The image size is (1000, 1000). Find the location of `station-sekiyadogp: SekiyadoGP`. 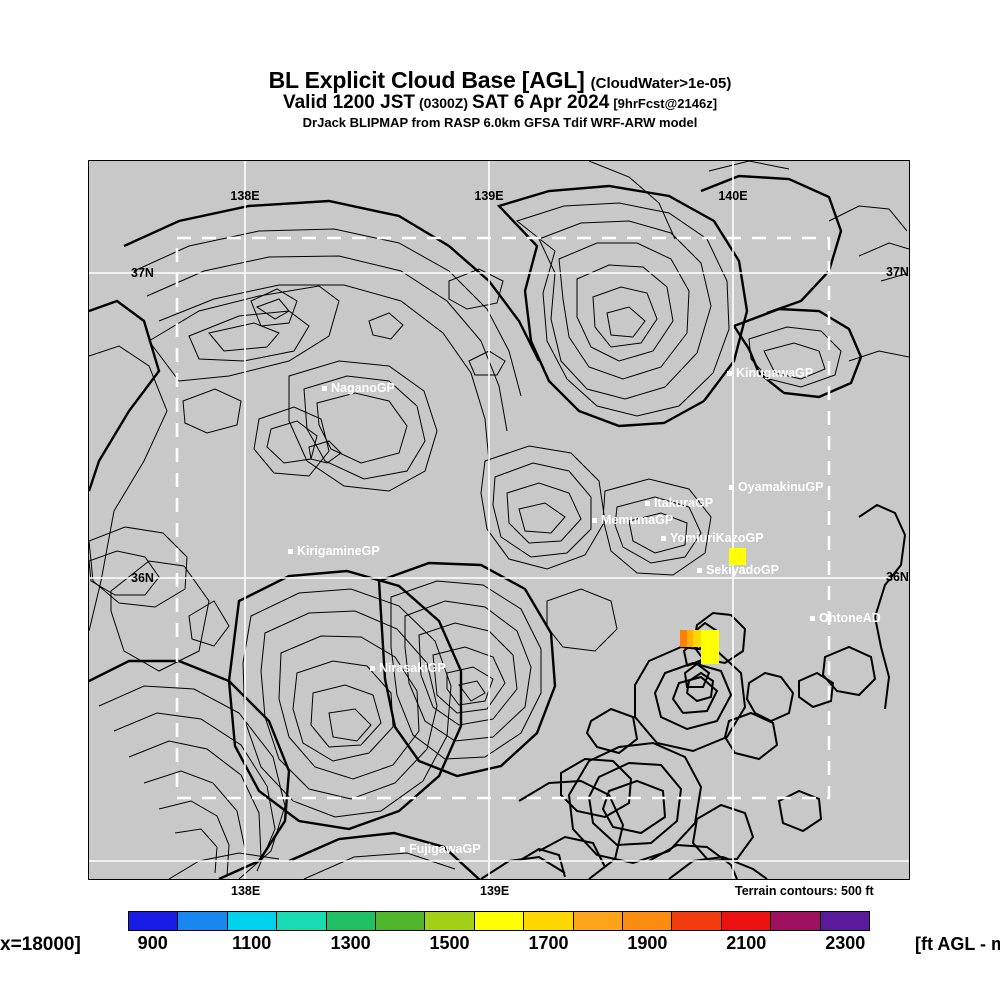

station-sekiyadogp: SekiyadoGP is located at coordinates (738, 570).